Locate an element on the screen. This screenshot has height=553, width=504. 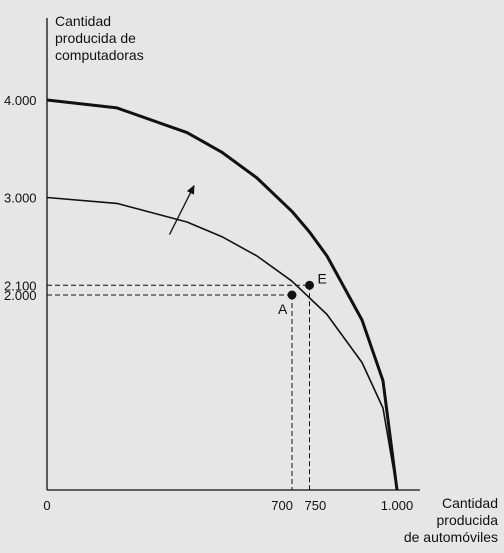
point-label-a: A is located at coordinates (283, 309).